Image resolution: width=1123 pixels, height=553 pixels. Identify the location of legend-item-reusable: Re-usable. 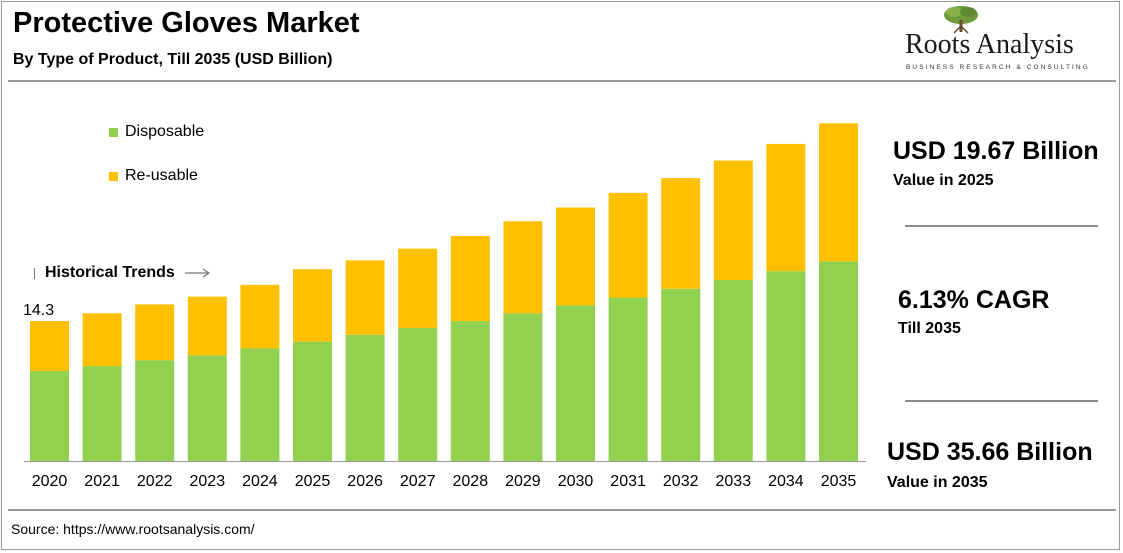
(153, 176).